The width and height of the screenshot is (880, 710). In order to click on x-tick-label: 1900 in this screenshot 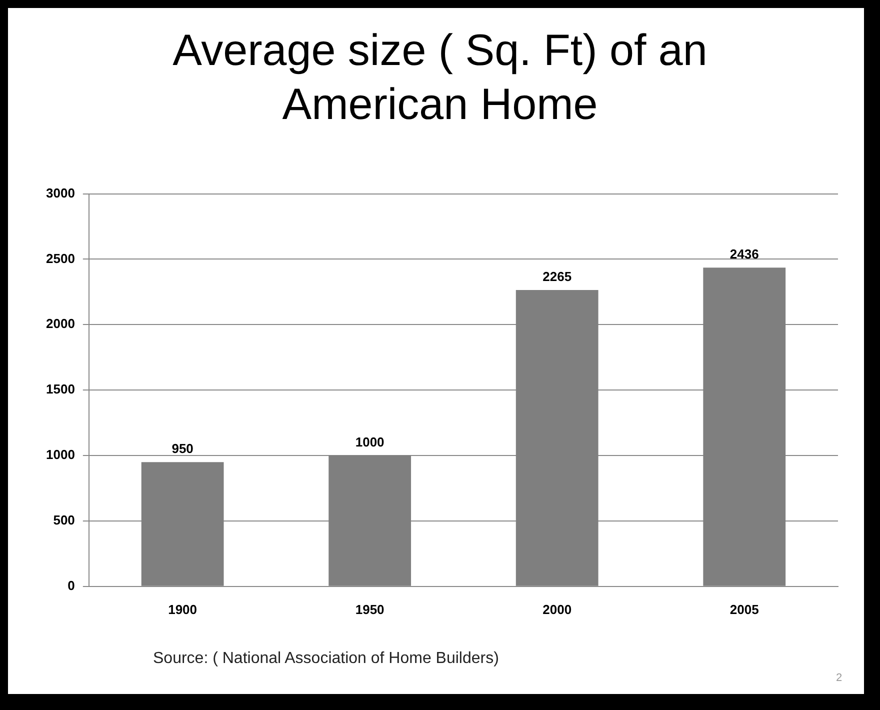, I will do `click(183, 609)`.